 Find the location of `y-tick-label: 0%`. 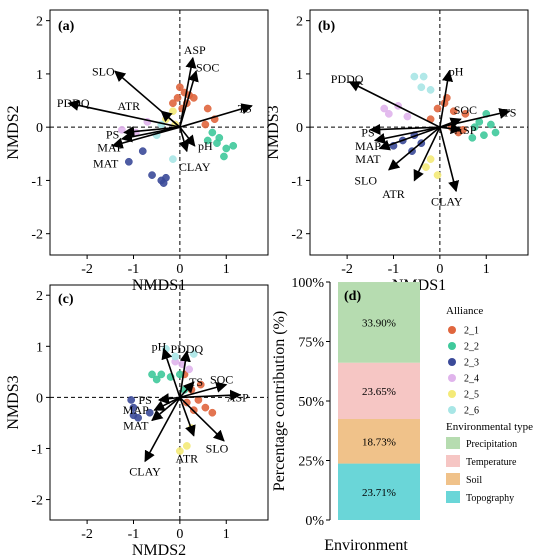

y-tick-label: 0% is located at coordinates (314, 521).